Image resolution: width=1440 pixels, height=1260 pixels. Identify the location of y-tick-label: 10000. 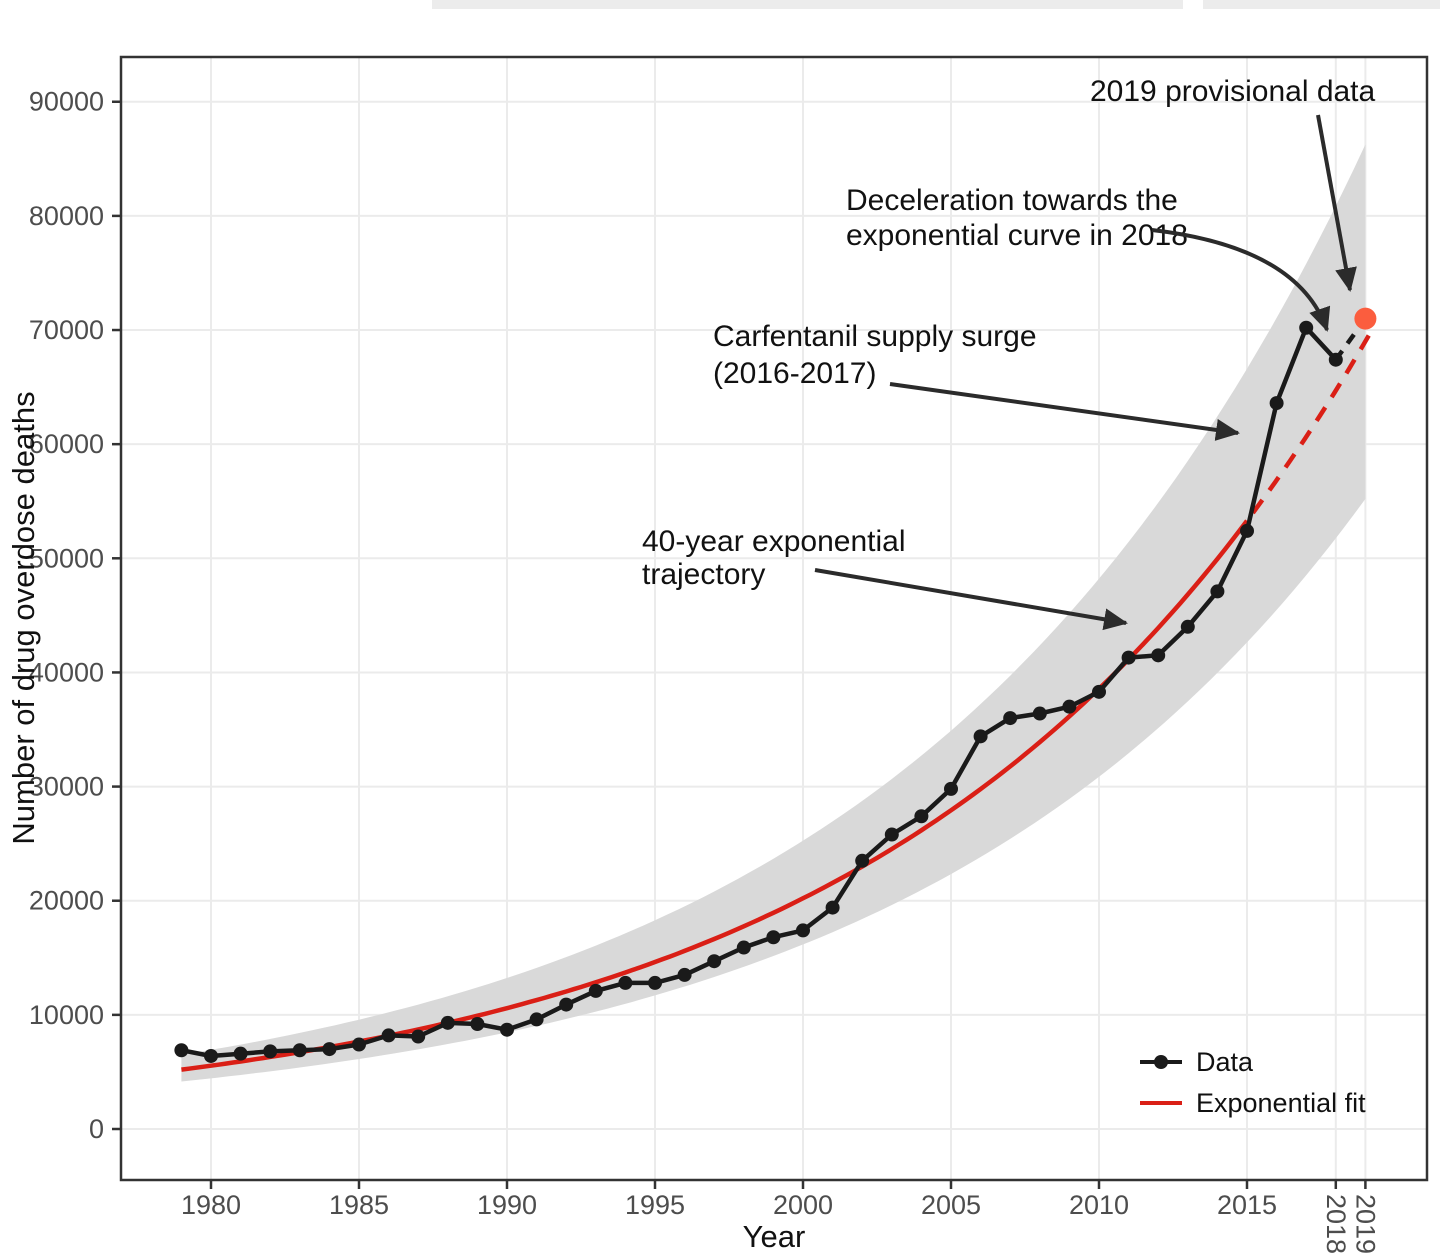
(66, 1015).